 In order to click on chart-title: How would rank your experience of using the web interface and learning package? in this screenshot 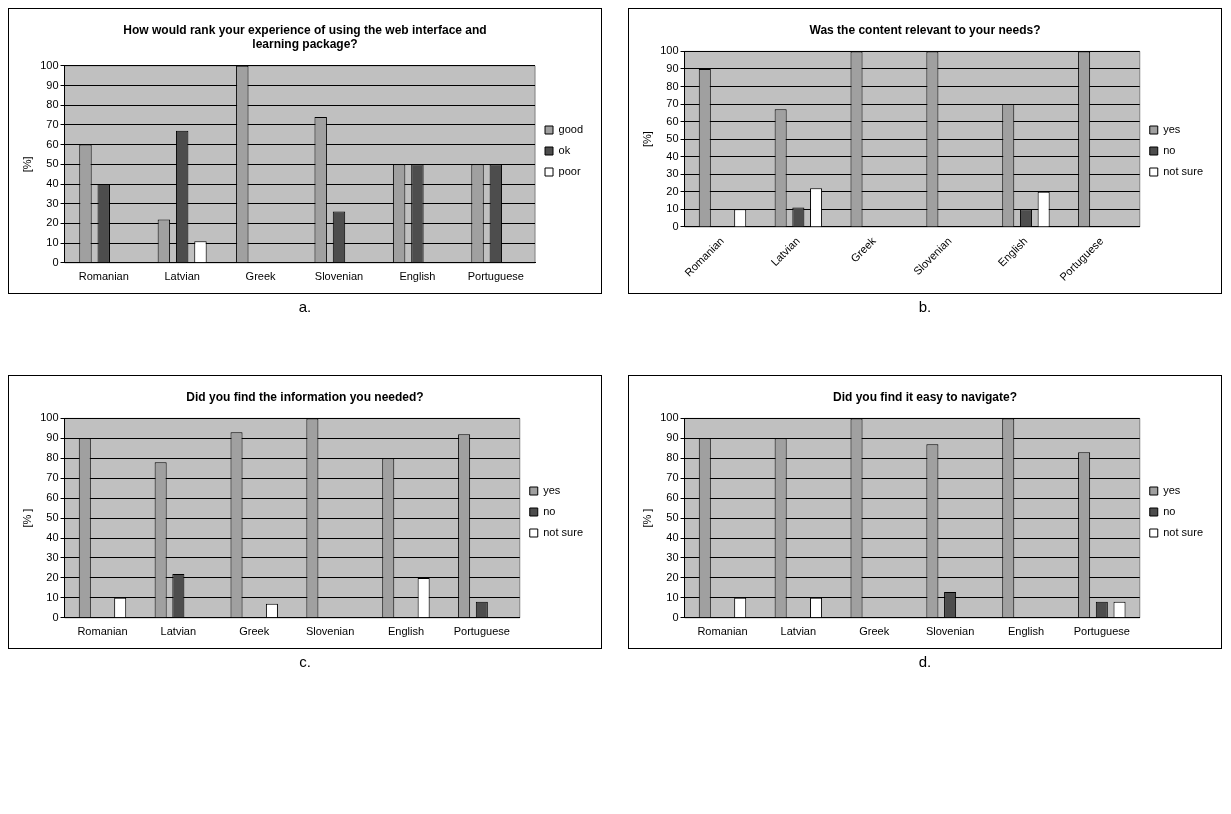, I will do `click(305, 36)`.